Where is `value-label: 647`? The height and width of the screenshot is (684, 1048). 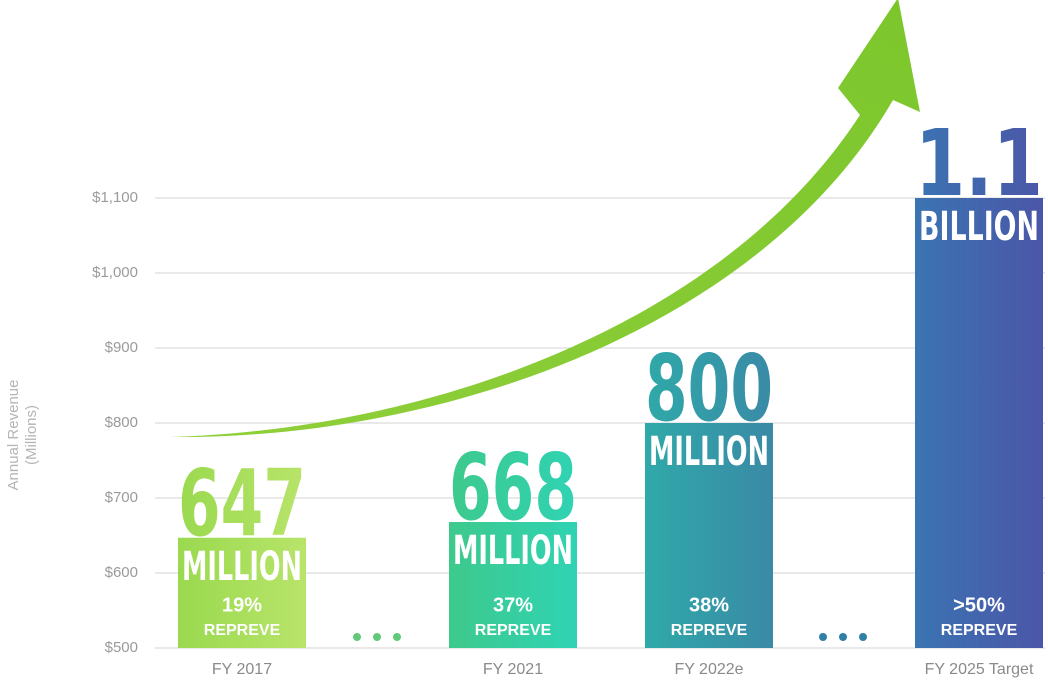
value-label: 647 is located at coordinates (242, 503).